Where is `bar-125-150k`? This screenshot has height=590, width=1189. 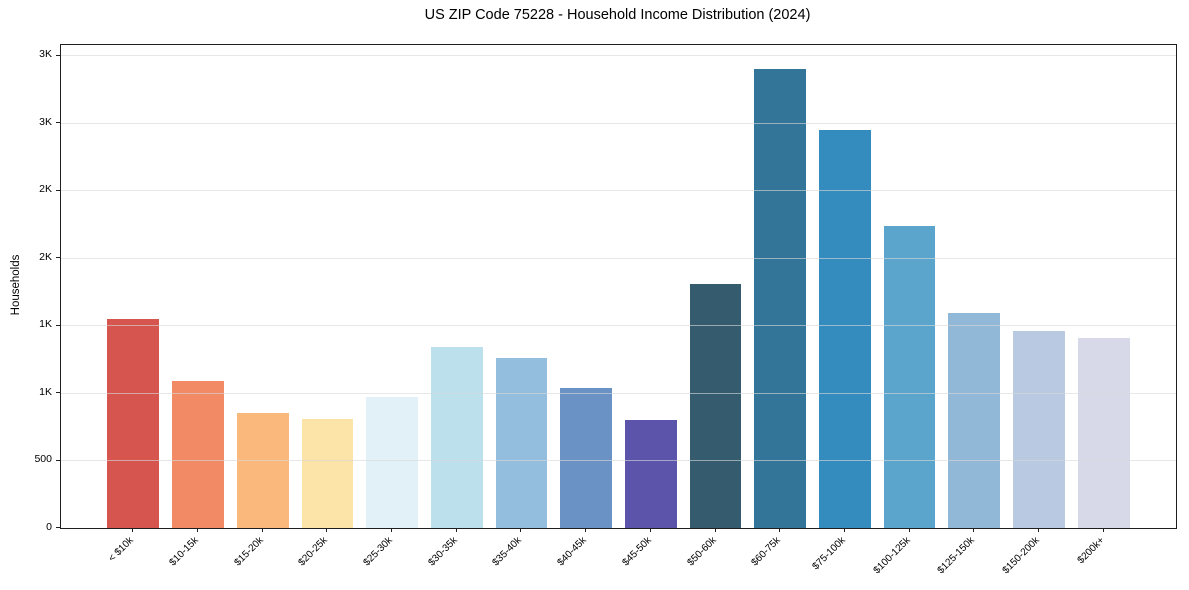 bar-125-150k is located at coordinates (974, 420).